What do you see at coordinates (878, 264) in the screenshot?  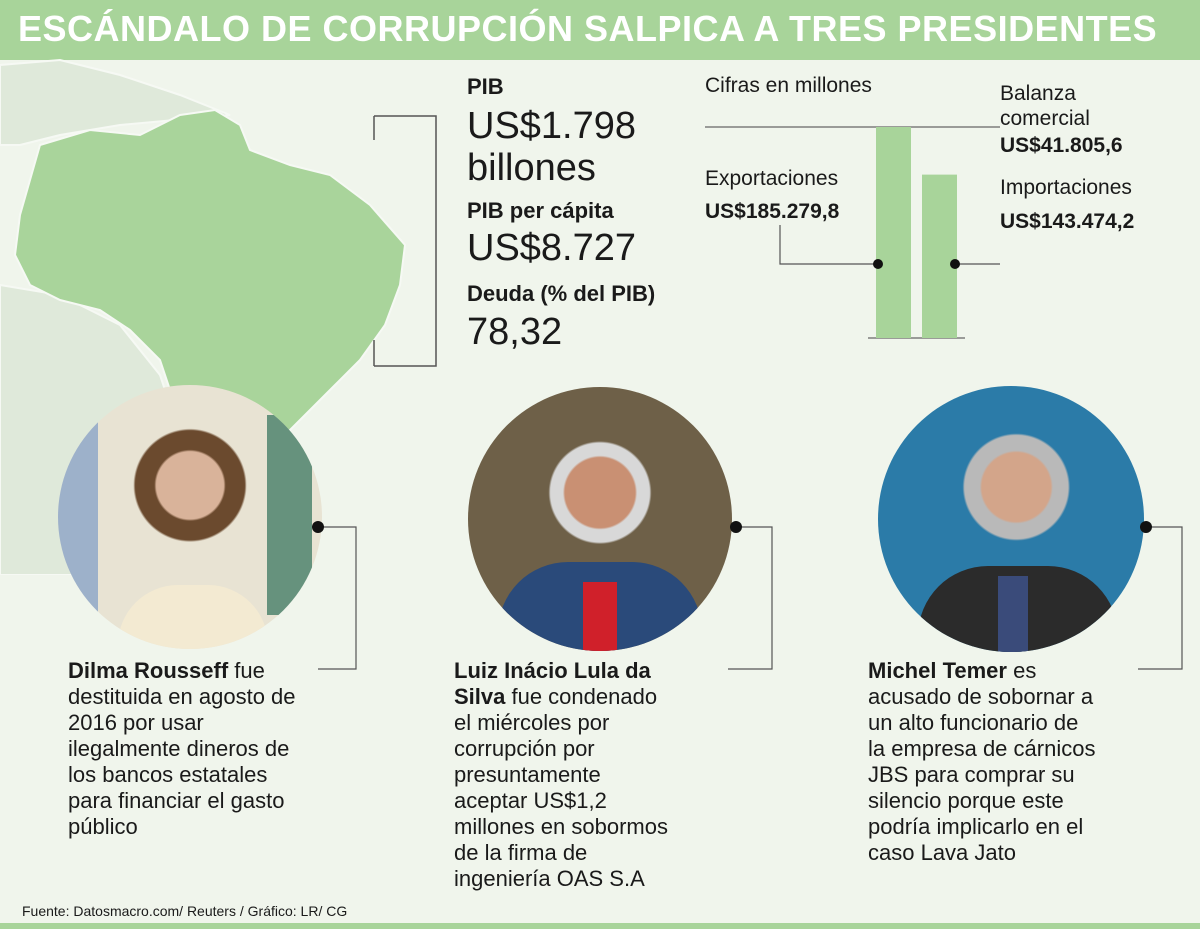 I see `export-dot` at bounding box center [878, 264].